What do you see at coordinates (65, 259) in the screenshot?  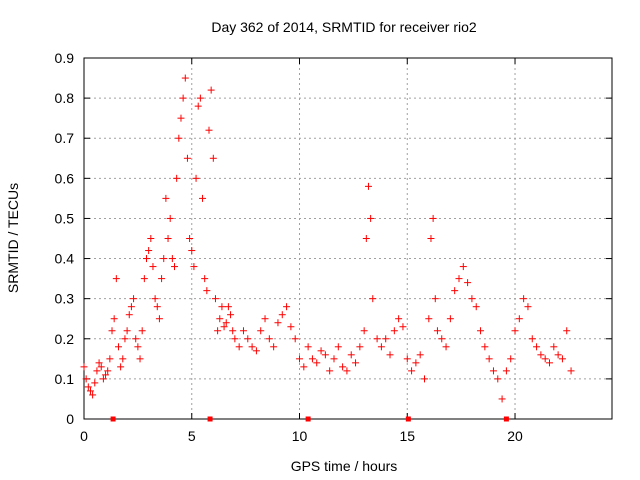 I see `y-tick-label: 0.4` at bounding box center [65, 259].